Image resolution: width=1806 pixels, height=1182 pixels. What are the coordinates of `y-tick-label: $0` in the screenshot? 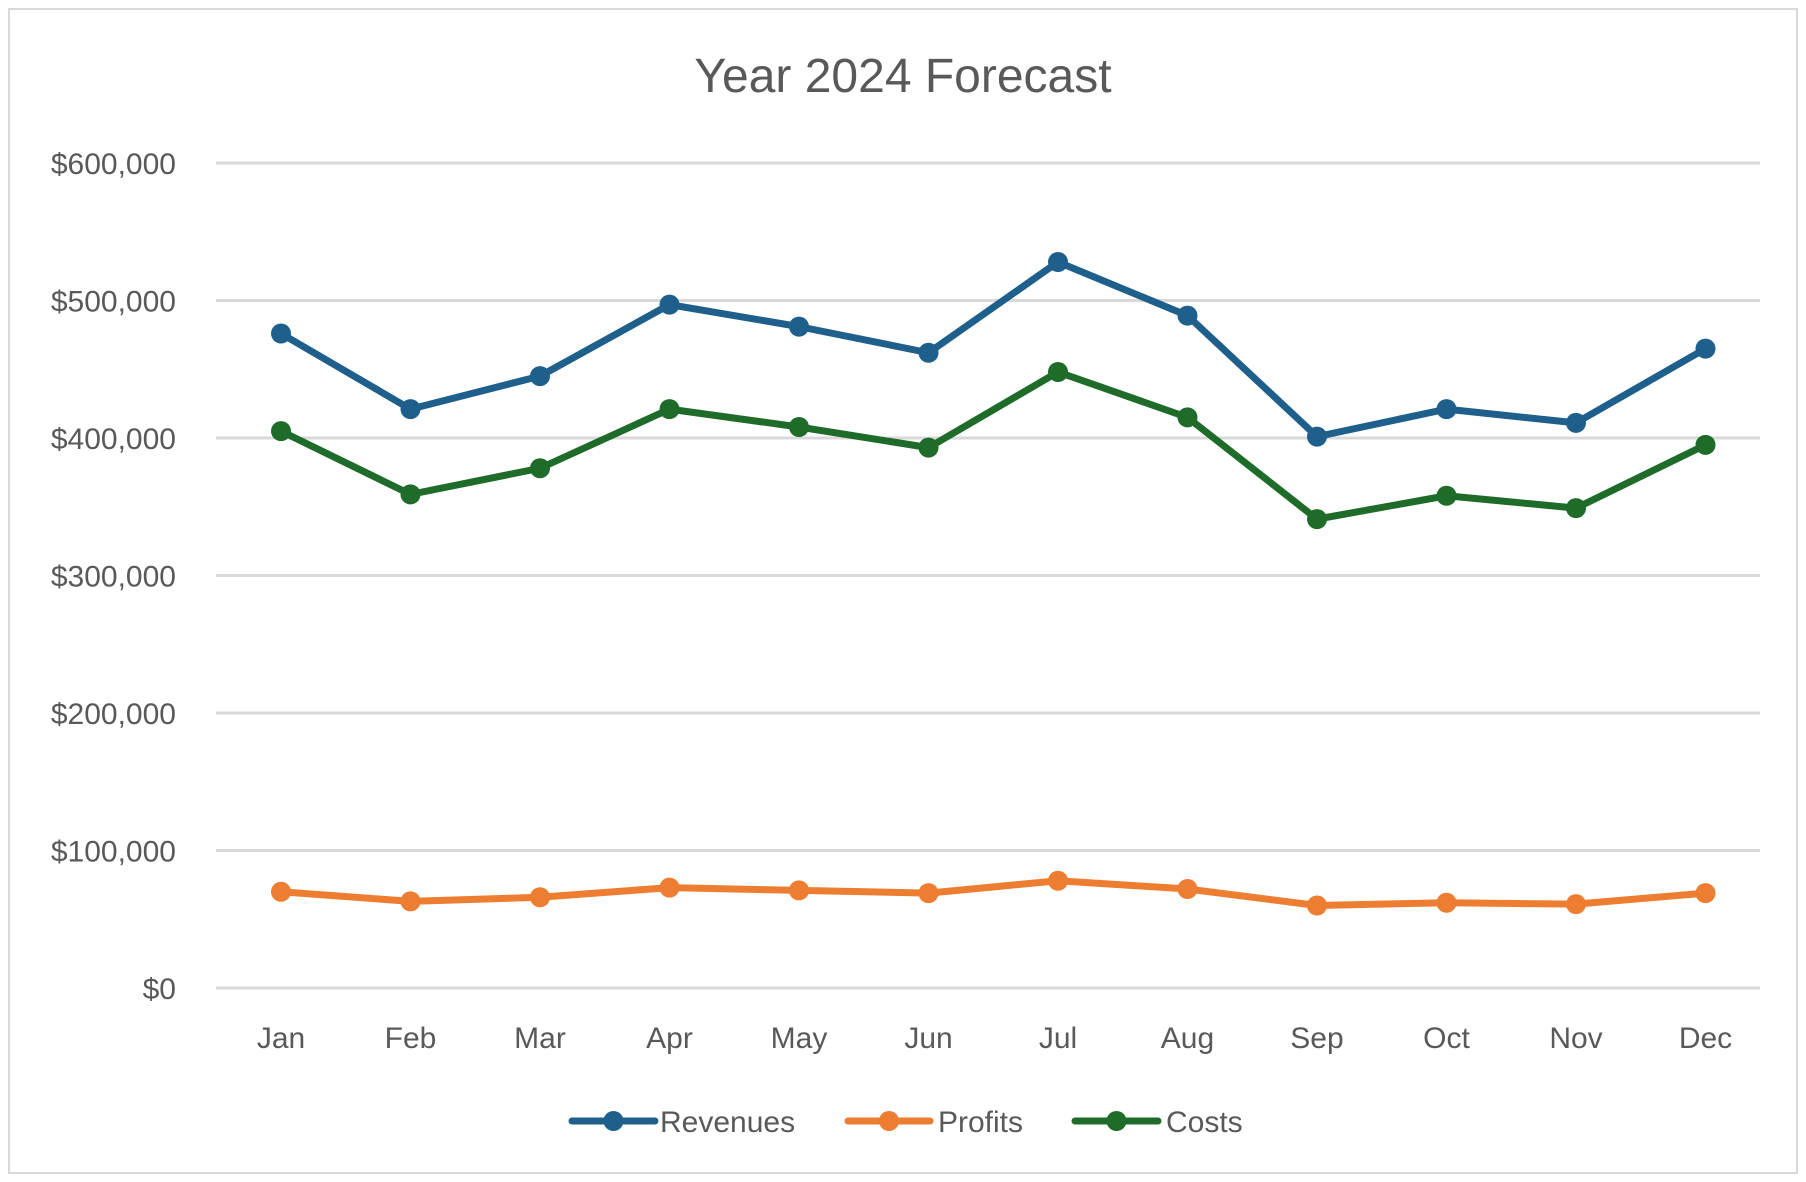 It's located at (159, 989).